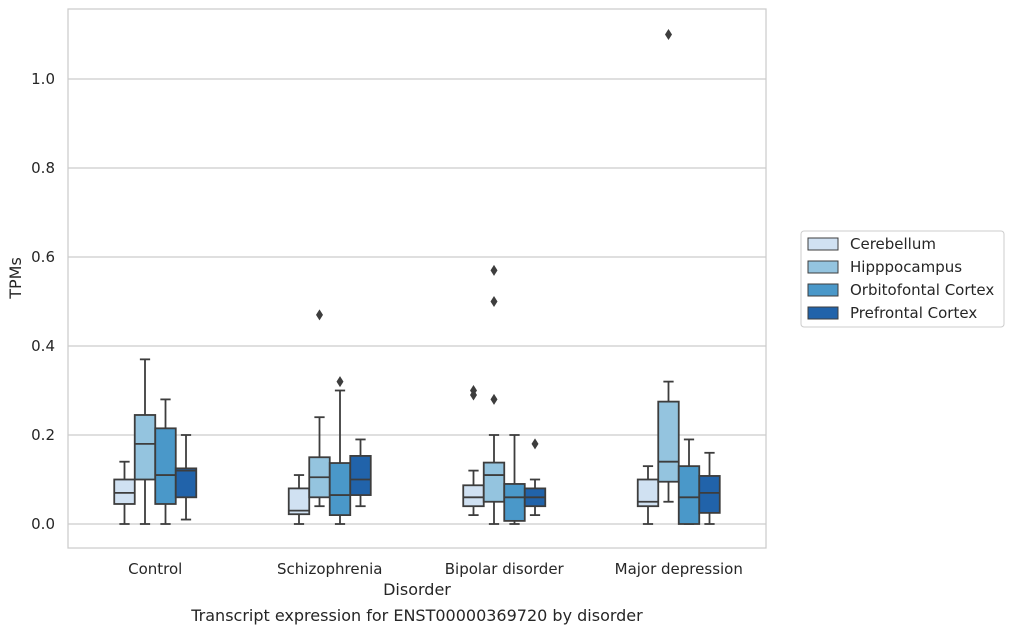 This screenshot has height=634, width=1014. Describe the element at coordinates (417, 589) in the screenshot. I see `x-axis-label: Disorder` at that location.